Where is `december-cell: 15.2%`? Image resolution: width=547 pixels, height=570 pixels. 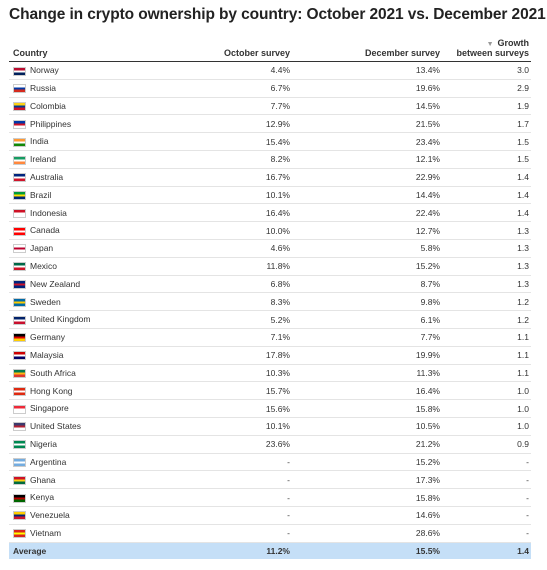 december-cell: 15.2% is located at coordinates (367, 462).